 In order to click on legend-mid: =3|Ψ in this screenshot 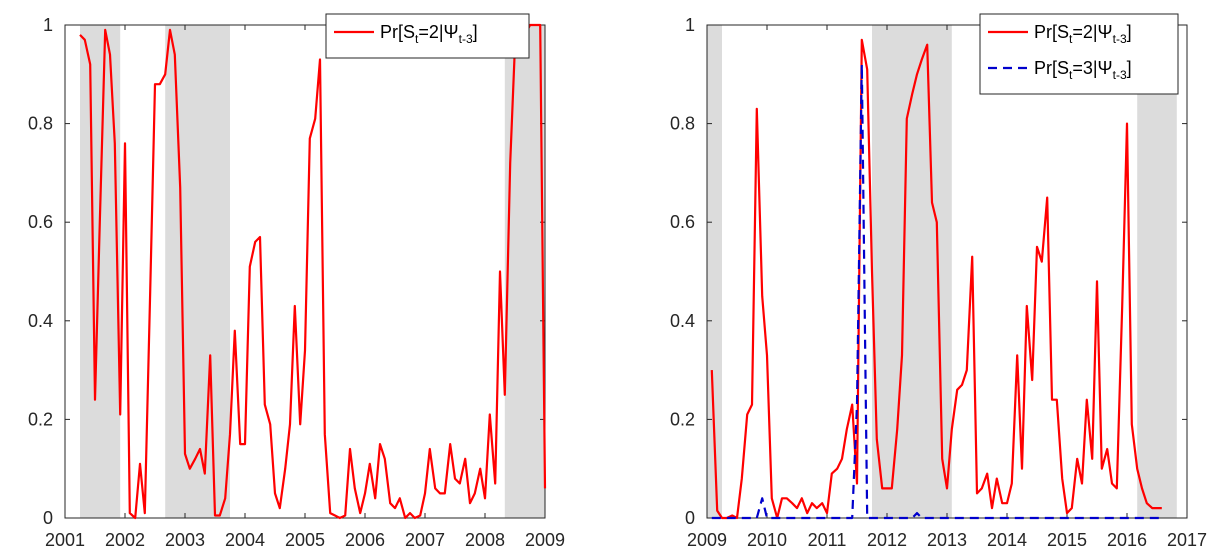, I will do `click(1092, 68)`.